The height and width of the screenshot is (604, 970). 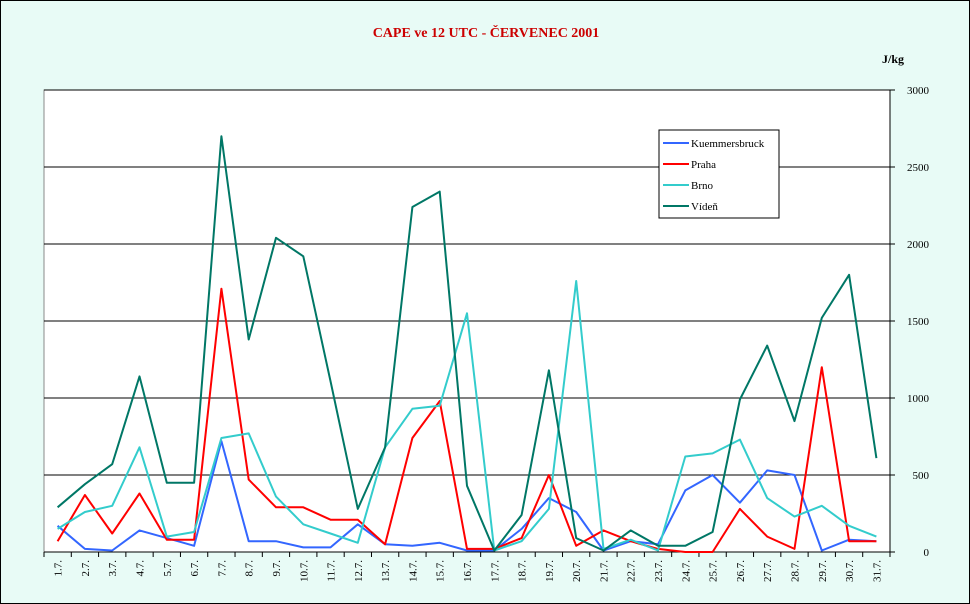 What do you see at coordinates (704, 207) in the screenshot?
I see `legend-label: Vídeň` at bounding box center [704, 207].